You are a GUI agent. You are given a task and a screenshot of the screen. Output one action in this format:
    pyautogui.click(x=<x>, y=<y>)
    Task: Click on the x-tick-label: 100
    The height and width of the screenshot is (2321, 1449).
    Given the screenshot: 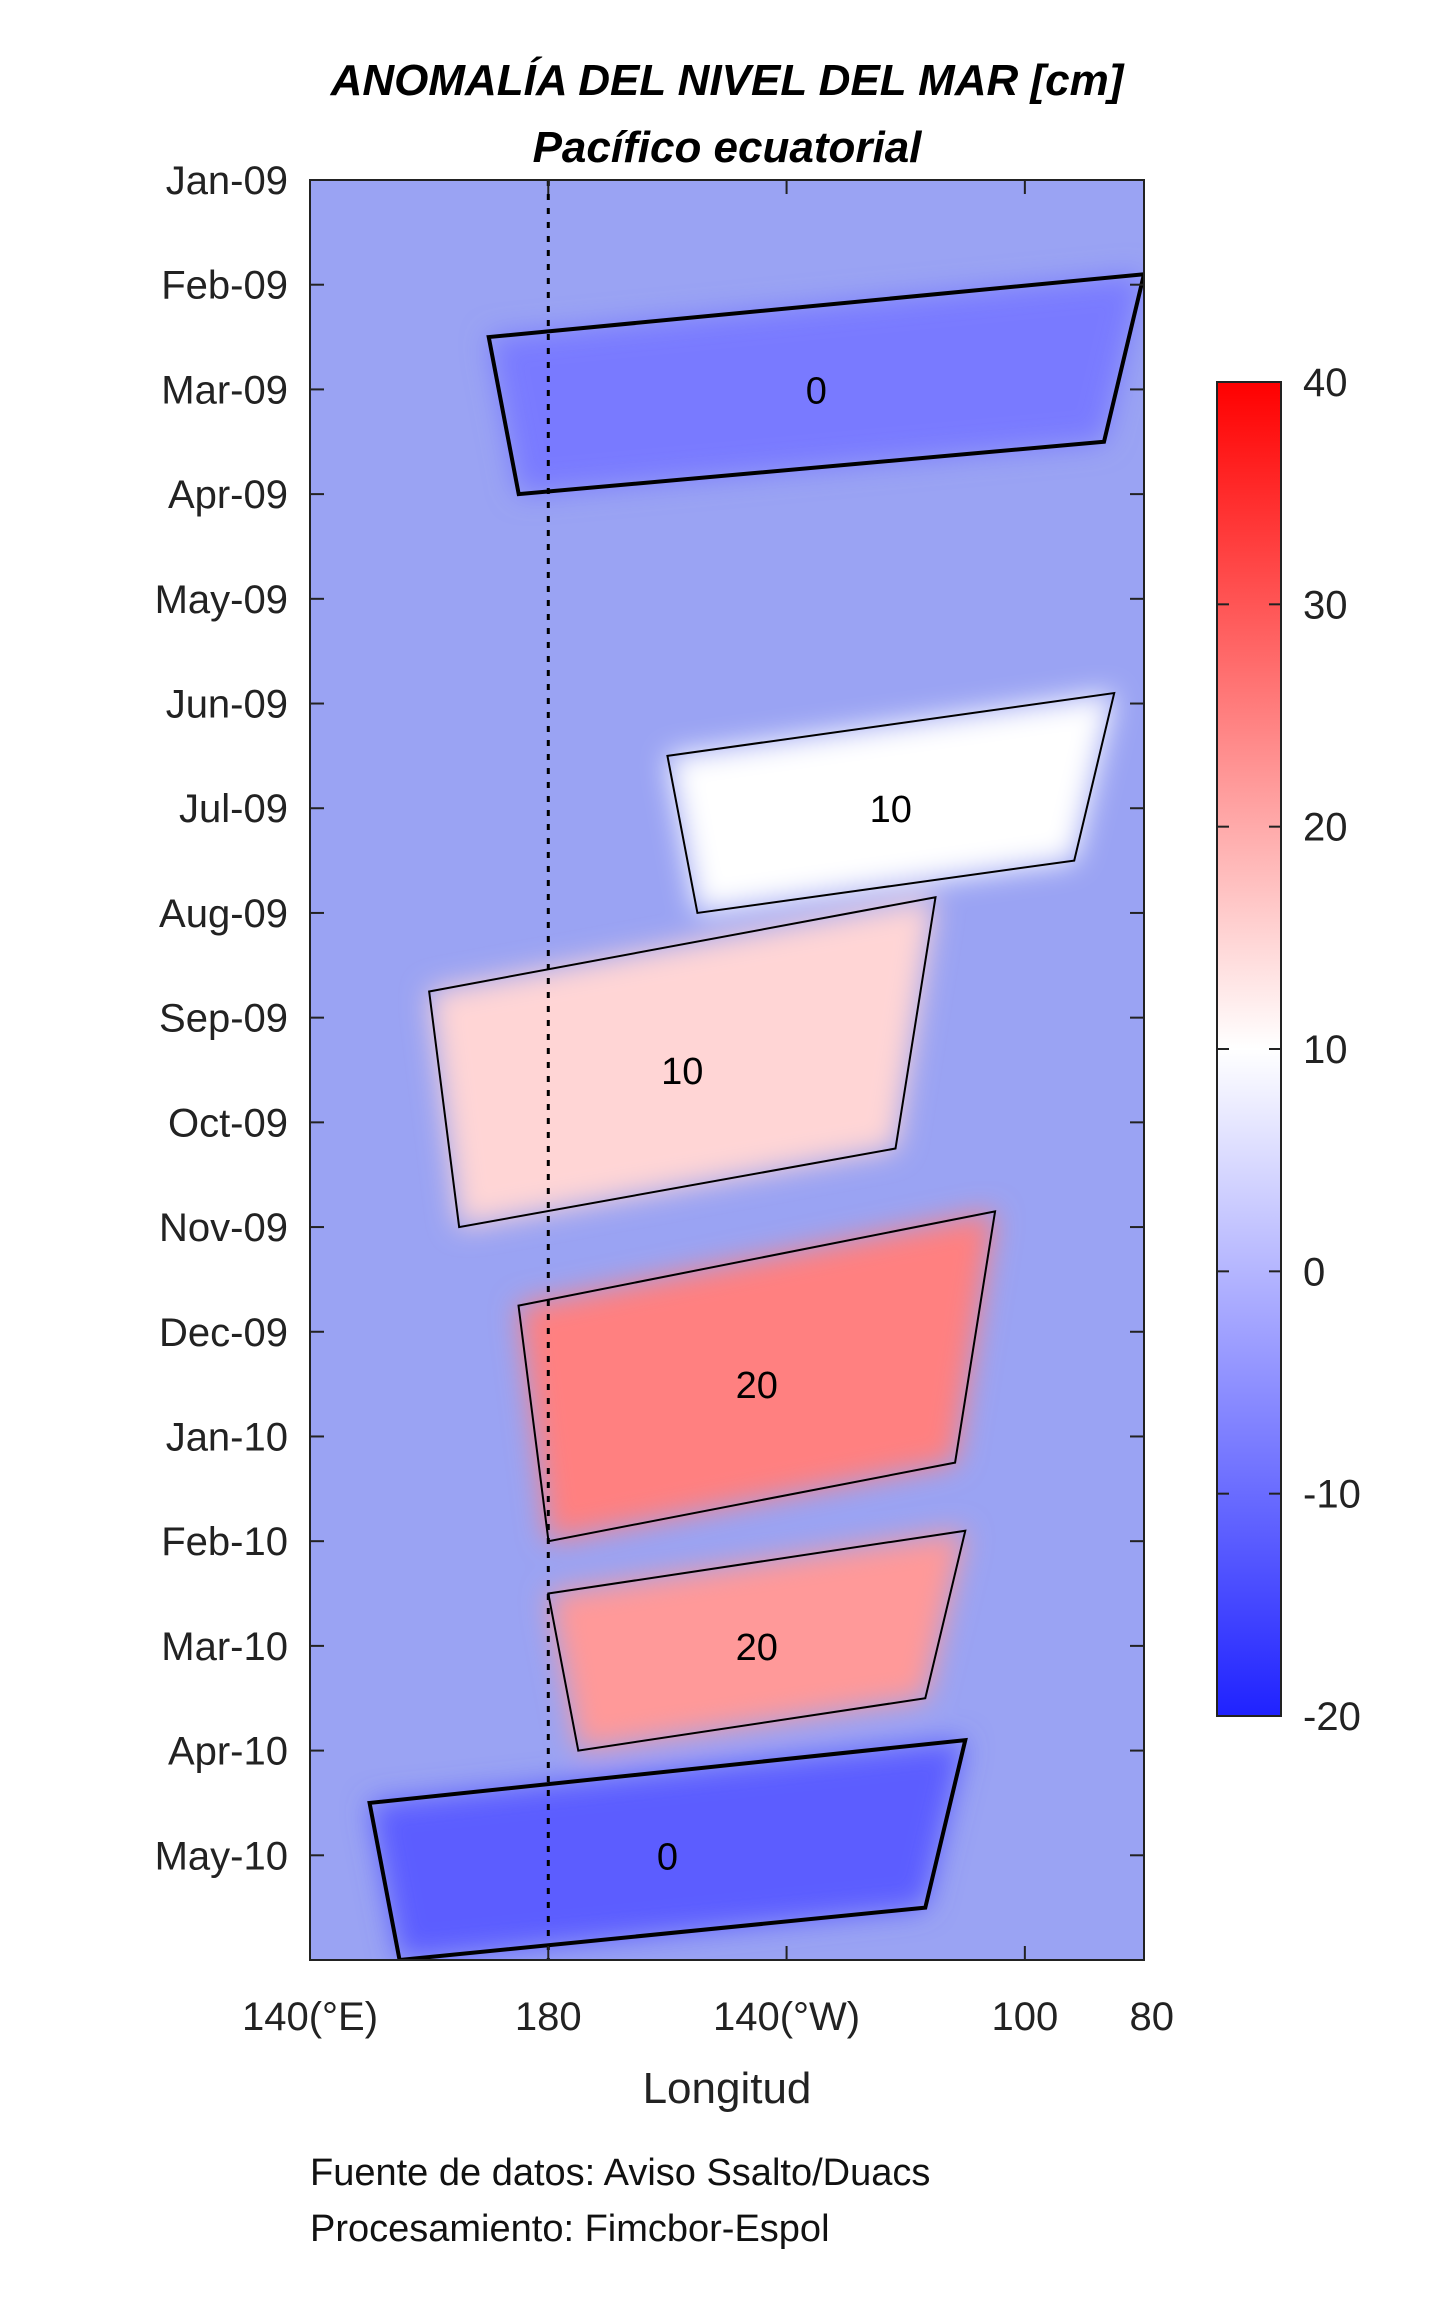 What is the action you would take?
    pyautogui.click(x=1024, y=2017)
    